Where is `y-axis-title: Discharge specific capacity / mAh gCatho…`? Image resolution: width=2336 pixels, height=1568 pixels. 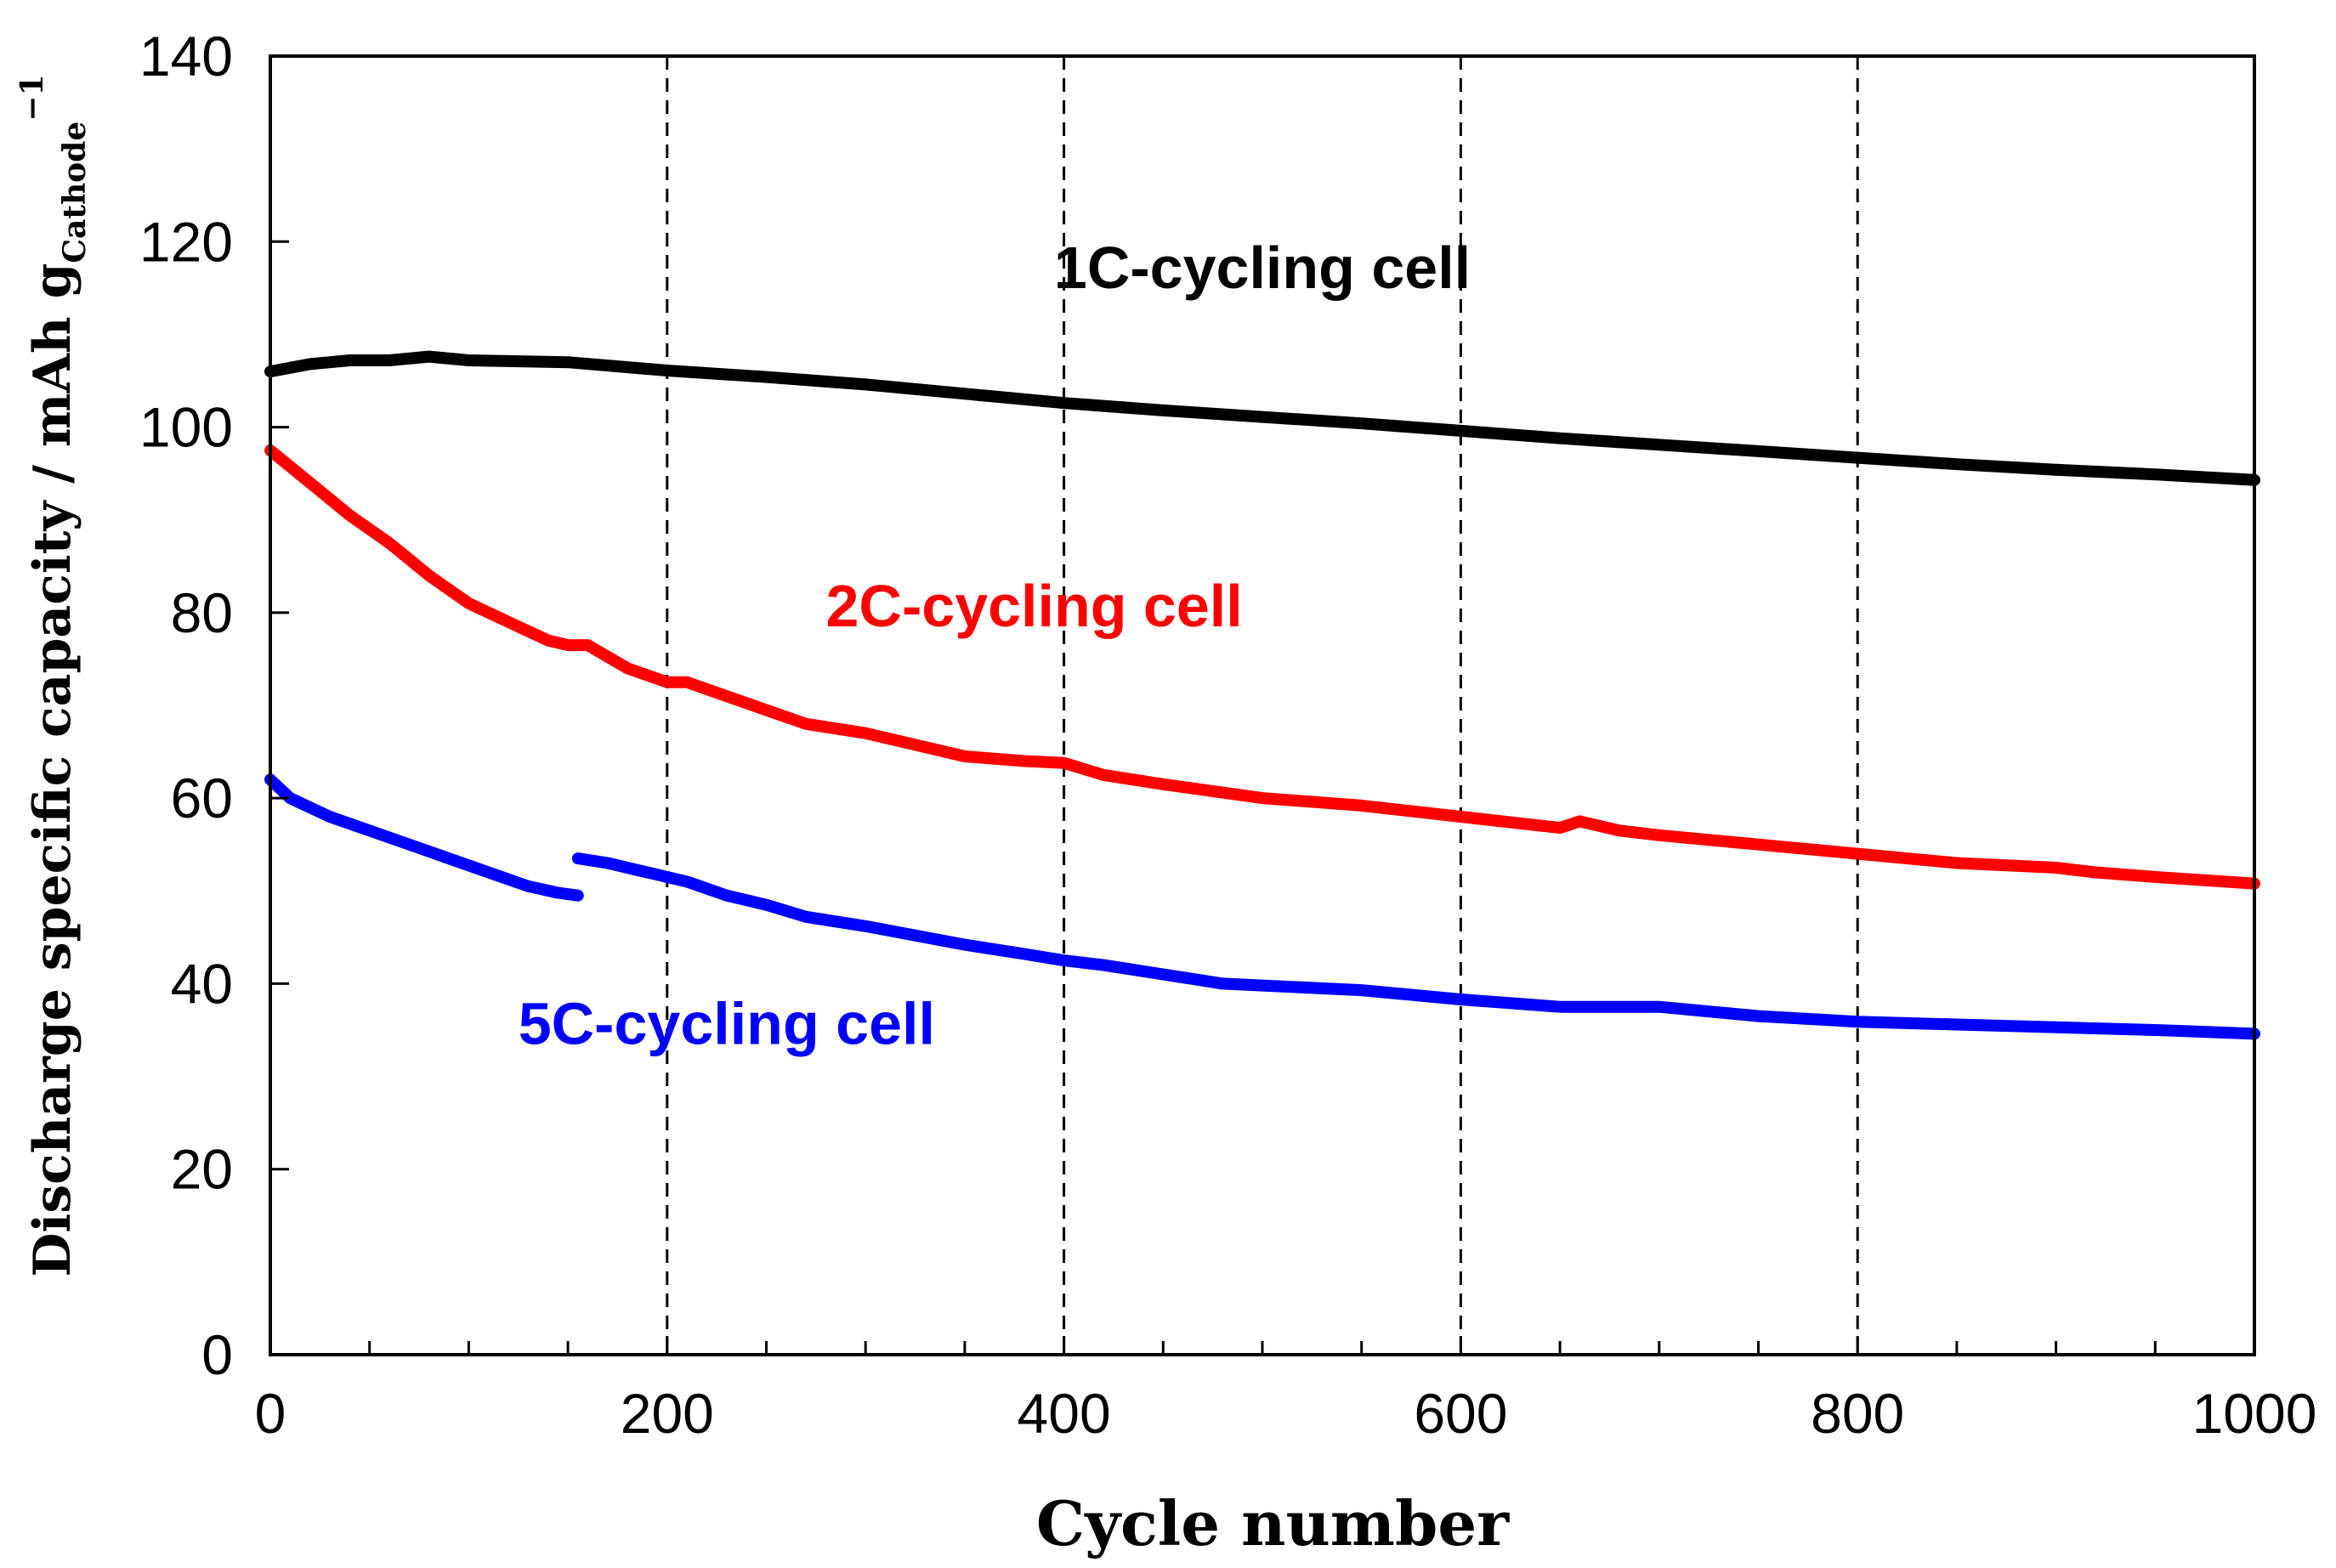 y-axis-title: Discharge specific capacity / mAh gCatho… is located at coordinates (53, 676).